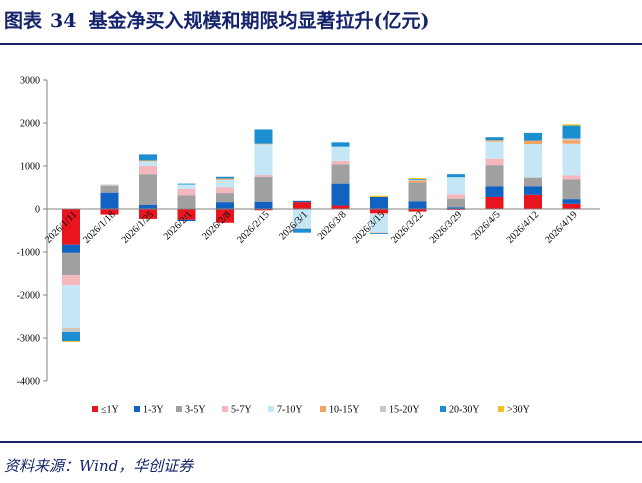  I want to click on x-tick-label: 2026/3/29, so click(446, 227).